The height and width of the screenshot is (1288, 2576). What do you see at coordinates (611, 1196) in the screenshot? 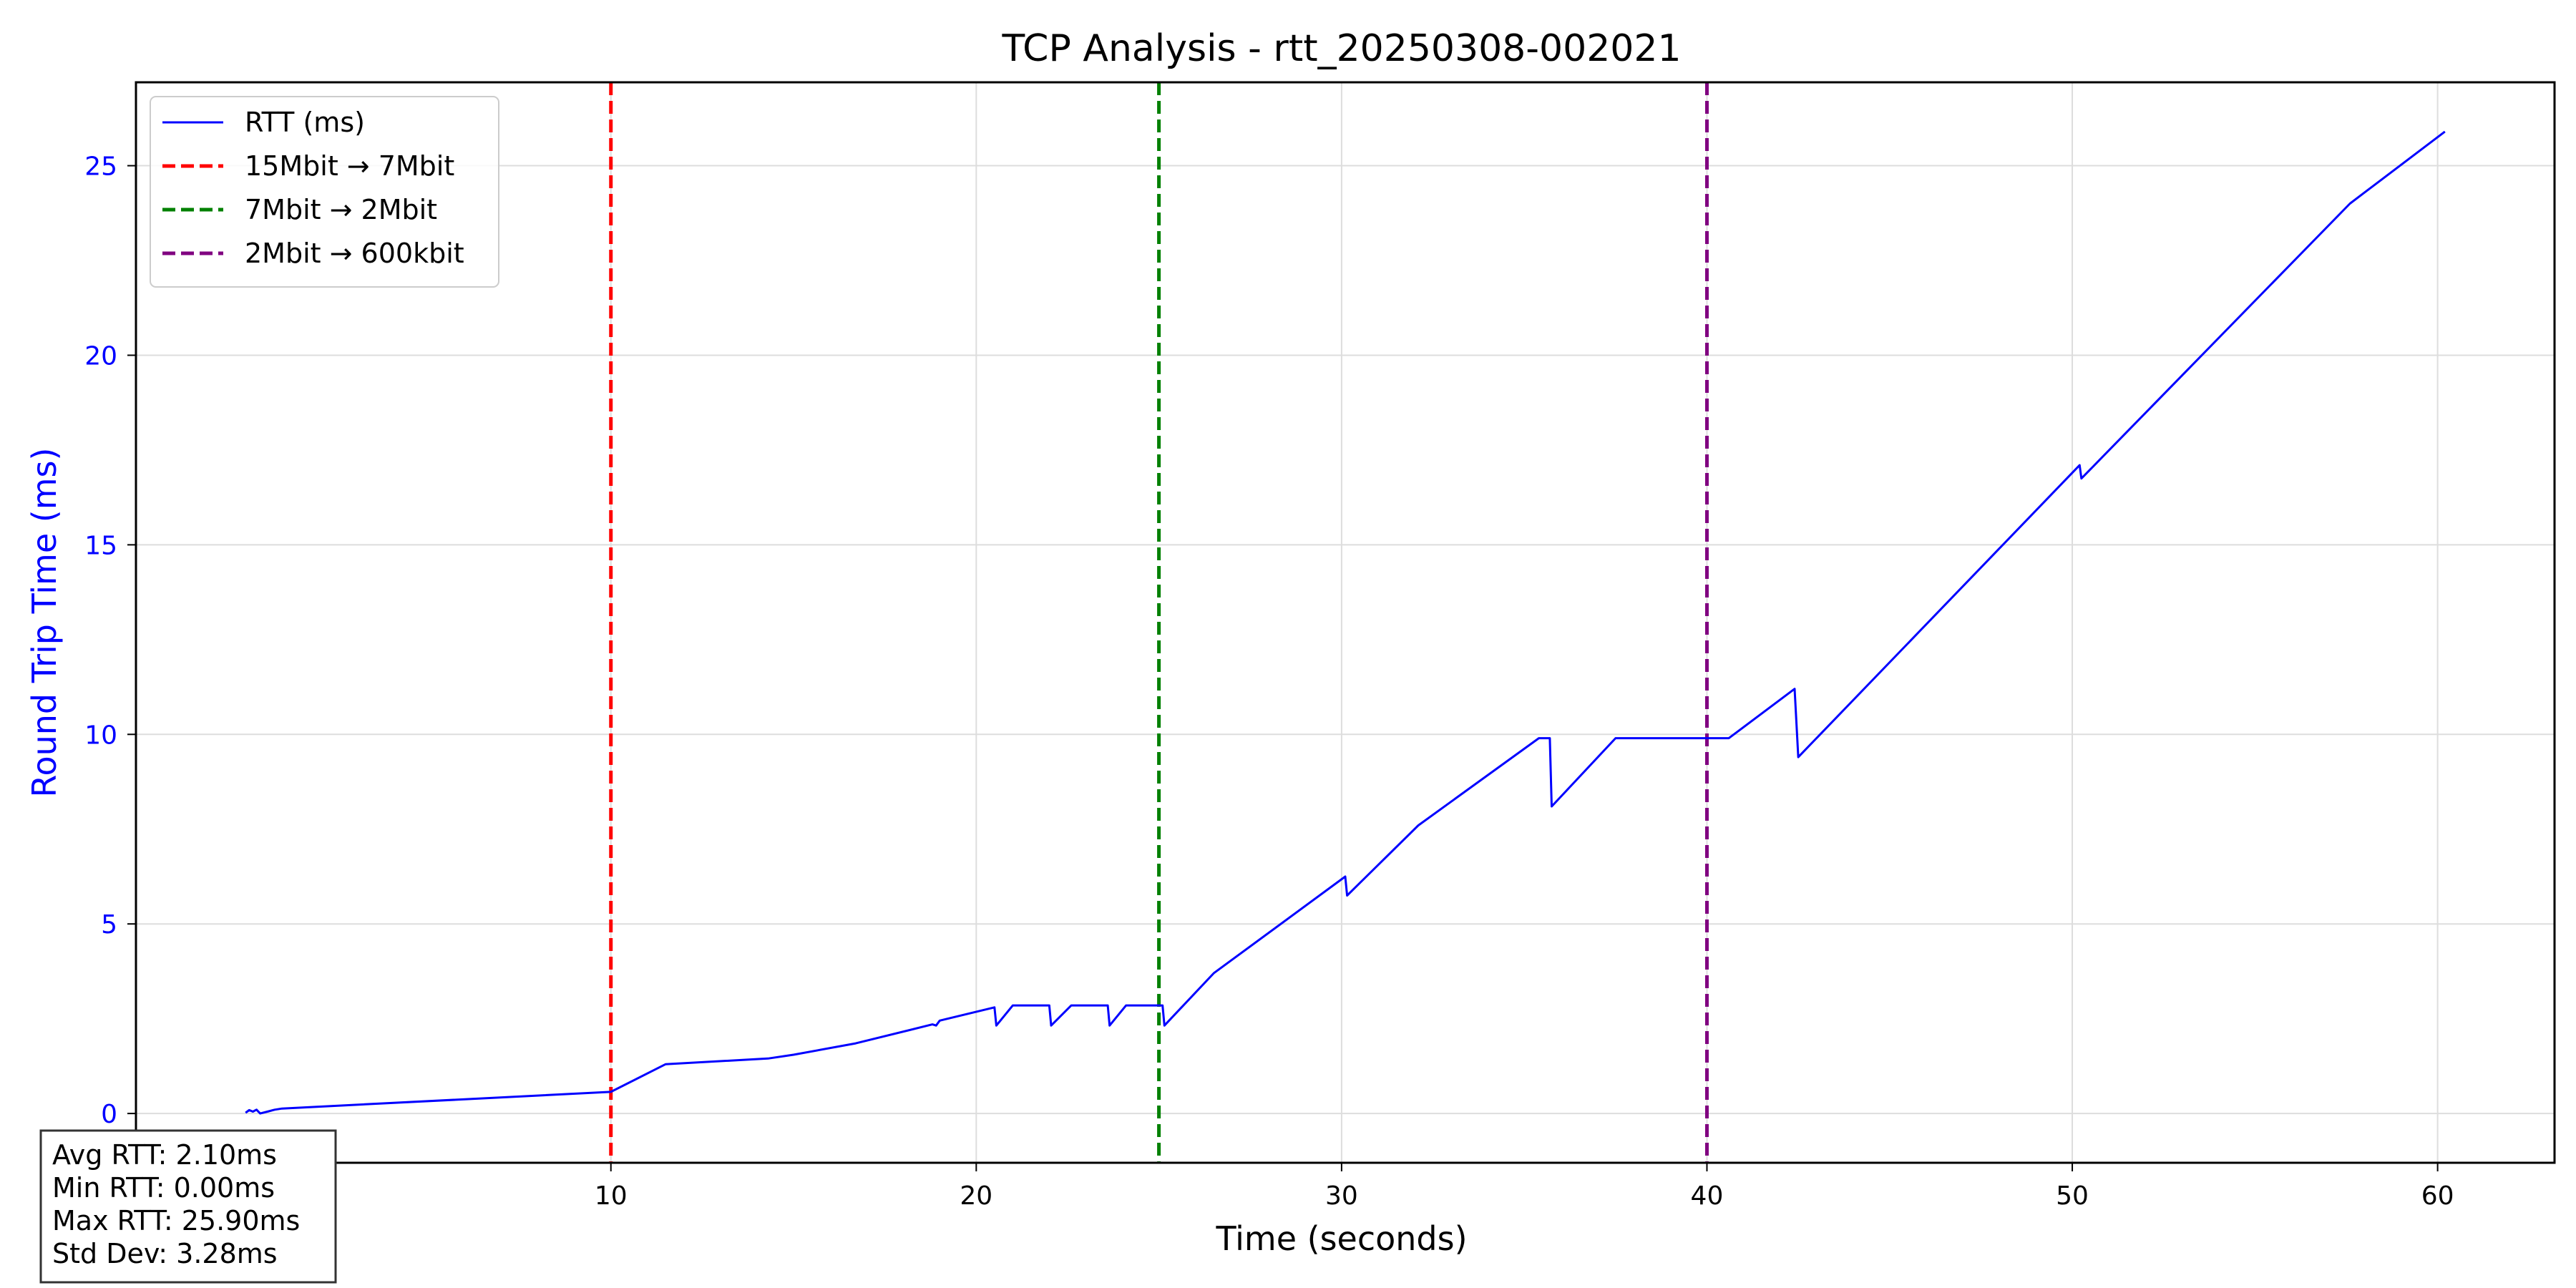
I see `x-tick-label: 10` at bounding box center [611, 1196].